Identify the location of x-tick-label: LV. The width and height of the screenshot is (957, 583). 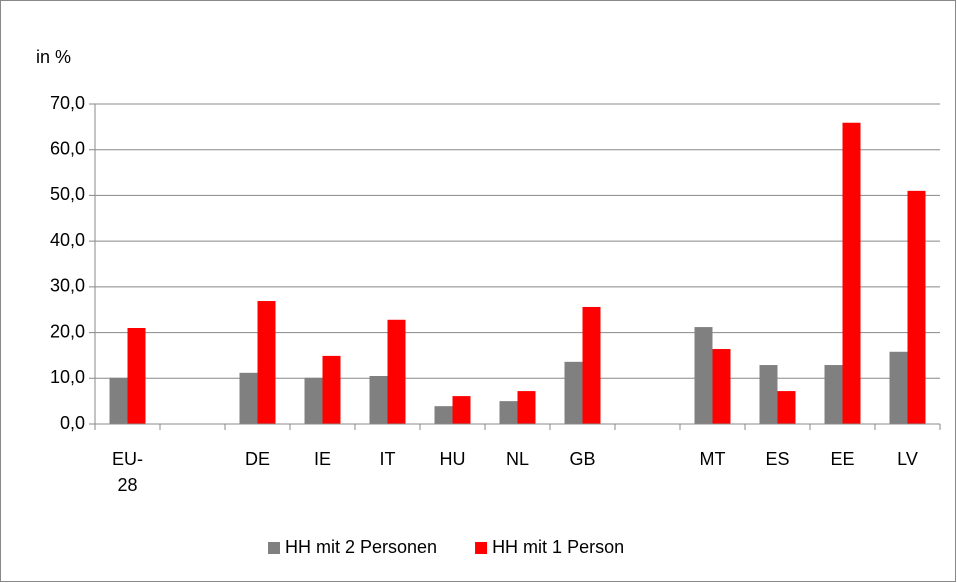
(907, 459).